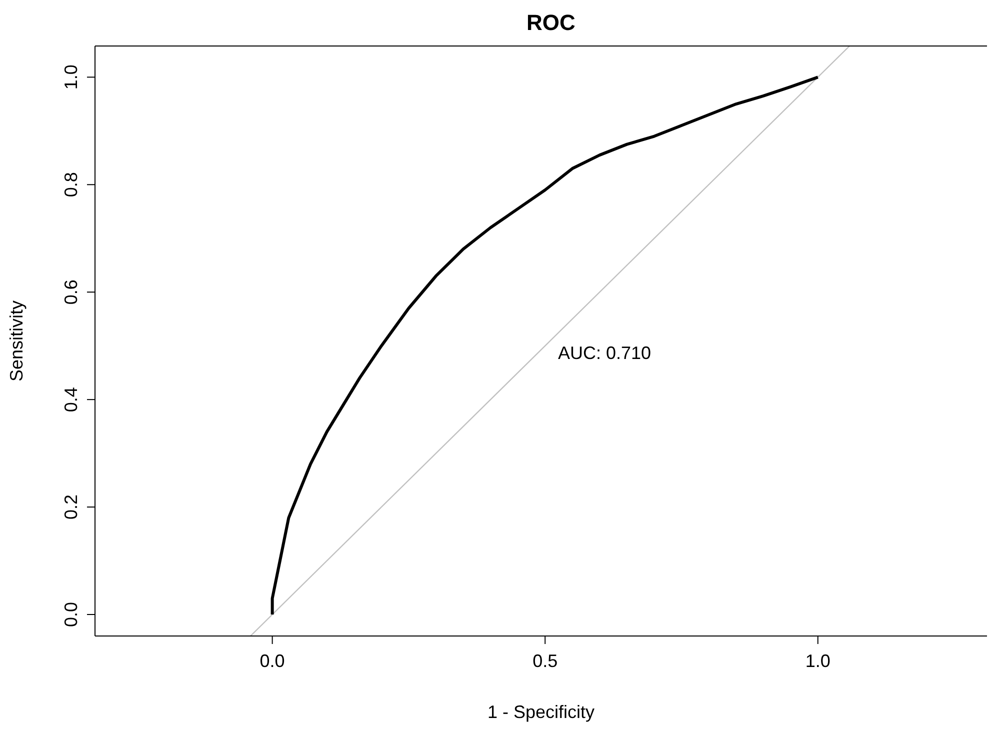 This screenshot has height=750, width=995. I want to click on y-axis-title: Sensitivity, so click(16, 341).